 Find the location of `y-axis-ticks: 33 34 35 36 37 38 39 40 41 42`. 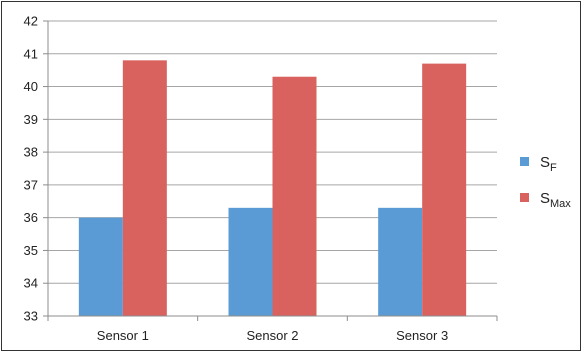

y-axis-ticks: 33 34 35 36 37 38 39 40 41 42 is located at coordinates (31, 169).